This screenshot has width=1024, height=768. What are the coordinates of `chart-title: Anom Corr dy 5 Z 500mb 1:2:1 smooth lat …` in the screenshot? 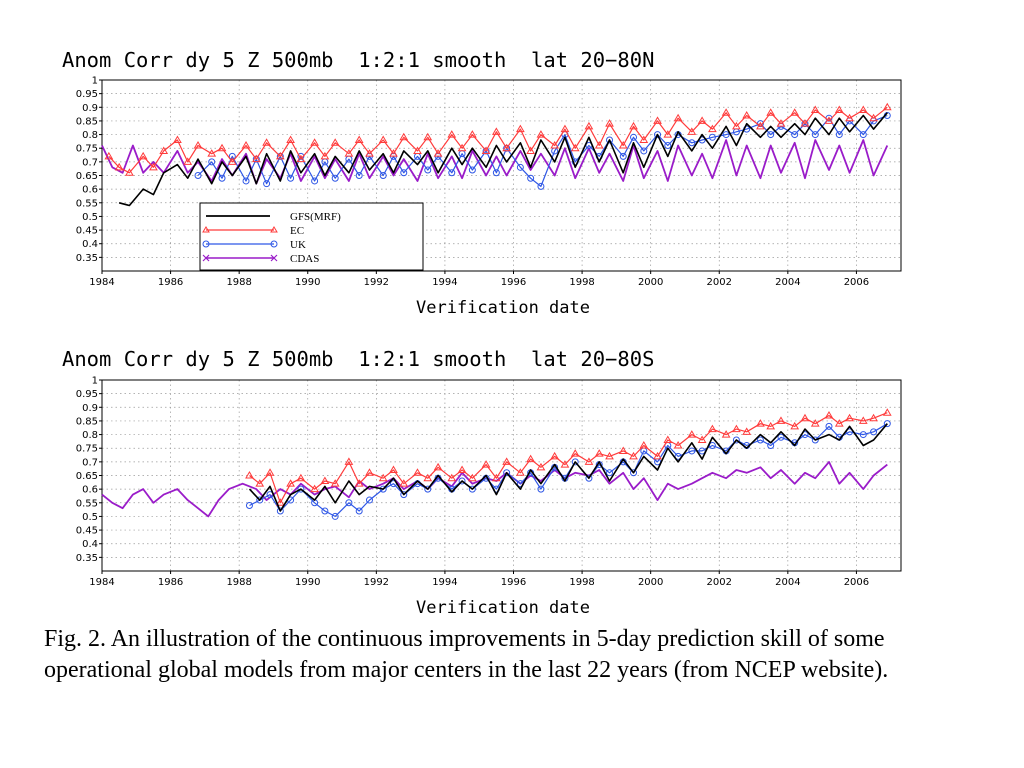 It's located at (358, 60).